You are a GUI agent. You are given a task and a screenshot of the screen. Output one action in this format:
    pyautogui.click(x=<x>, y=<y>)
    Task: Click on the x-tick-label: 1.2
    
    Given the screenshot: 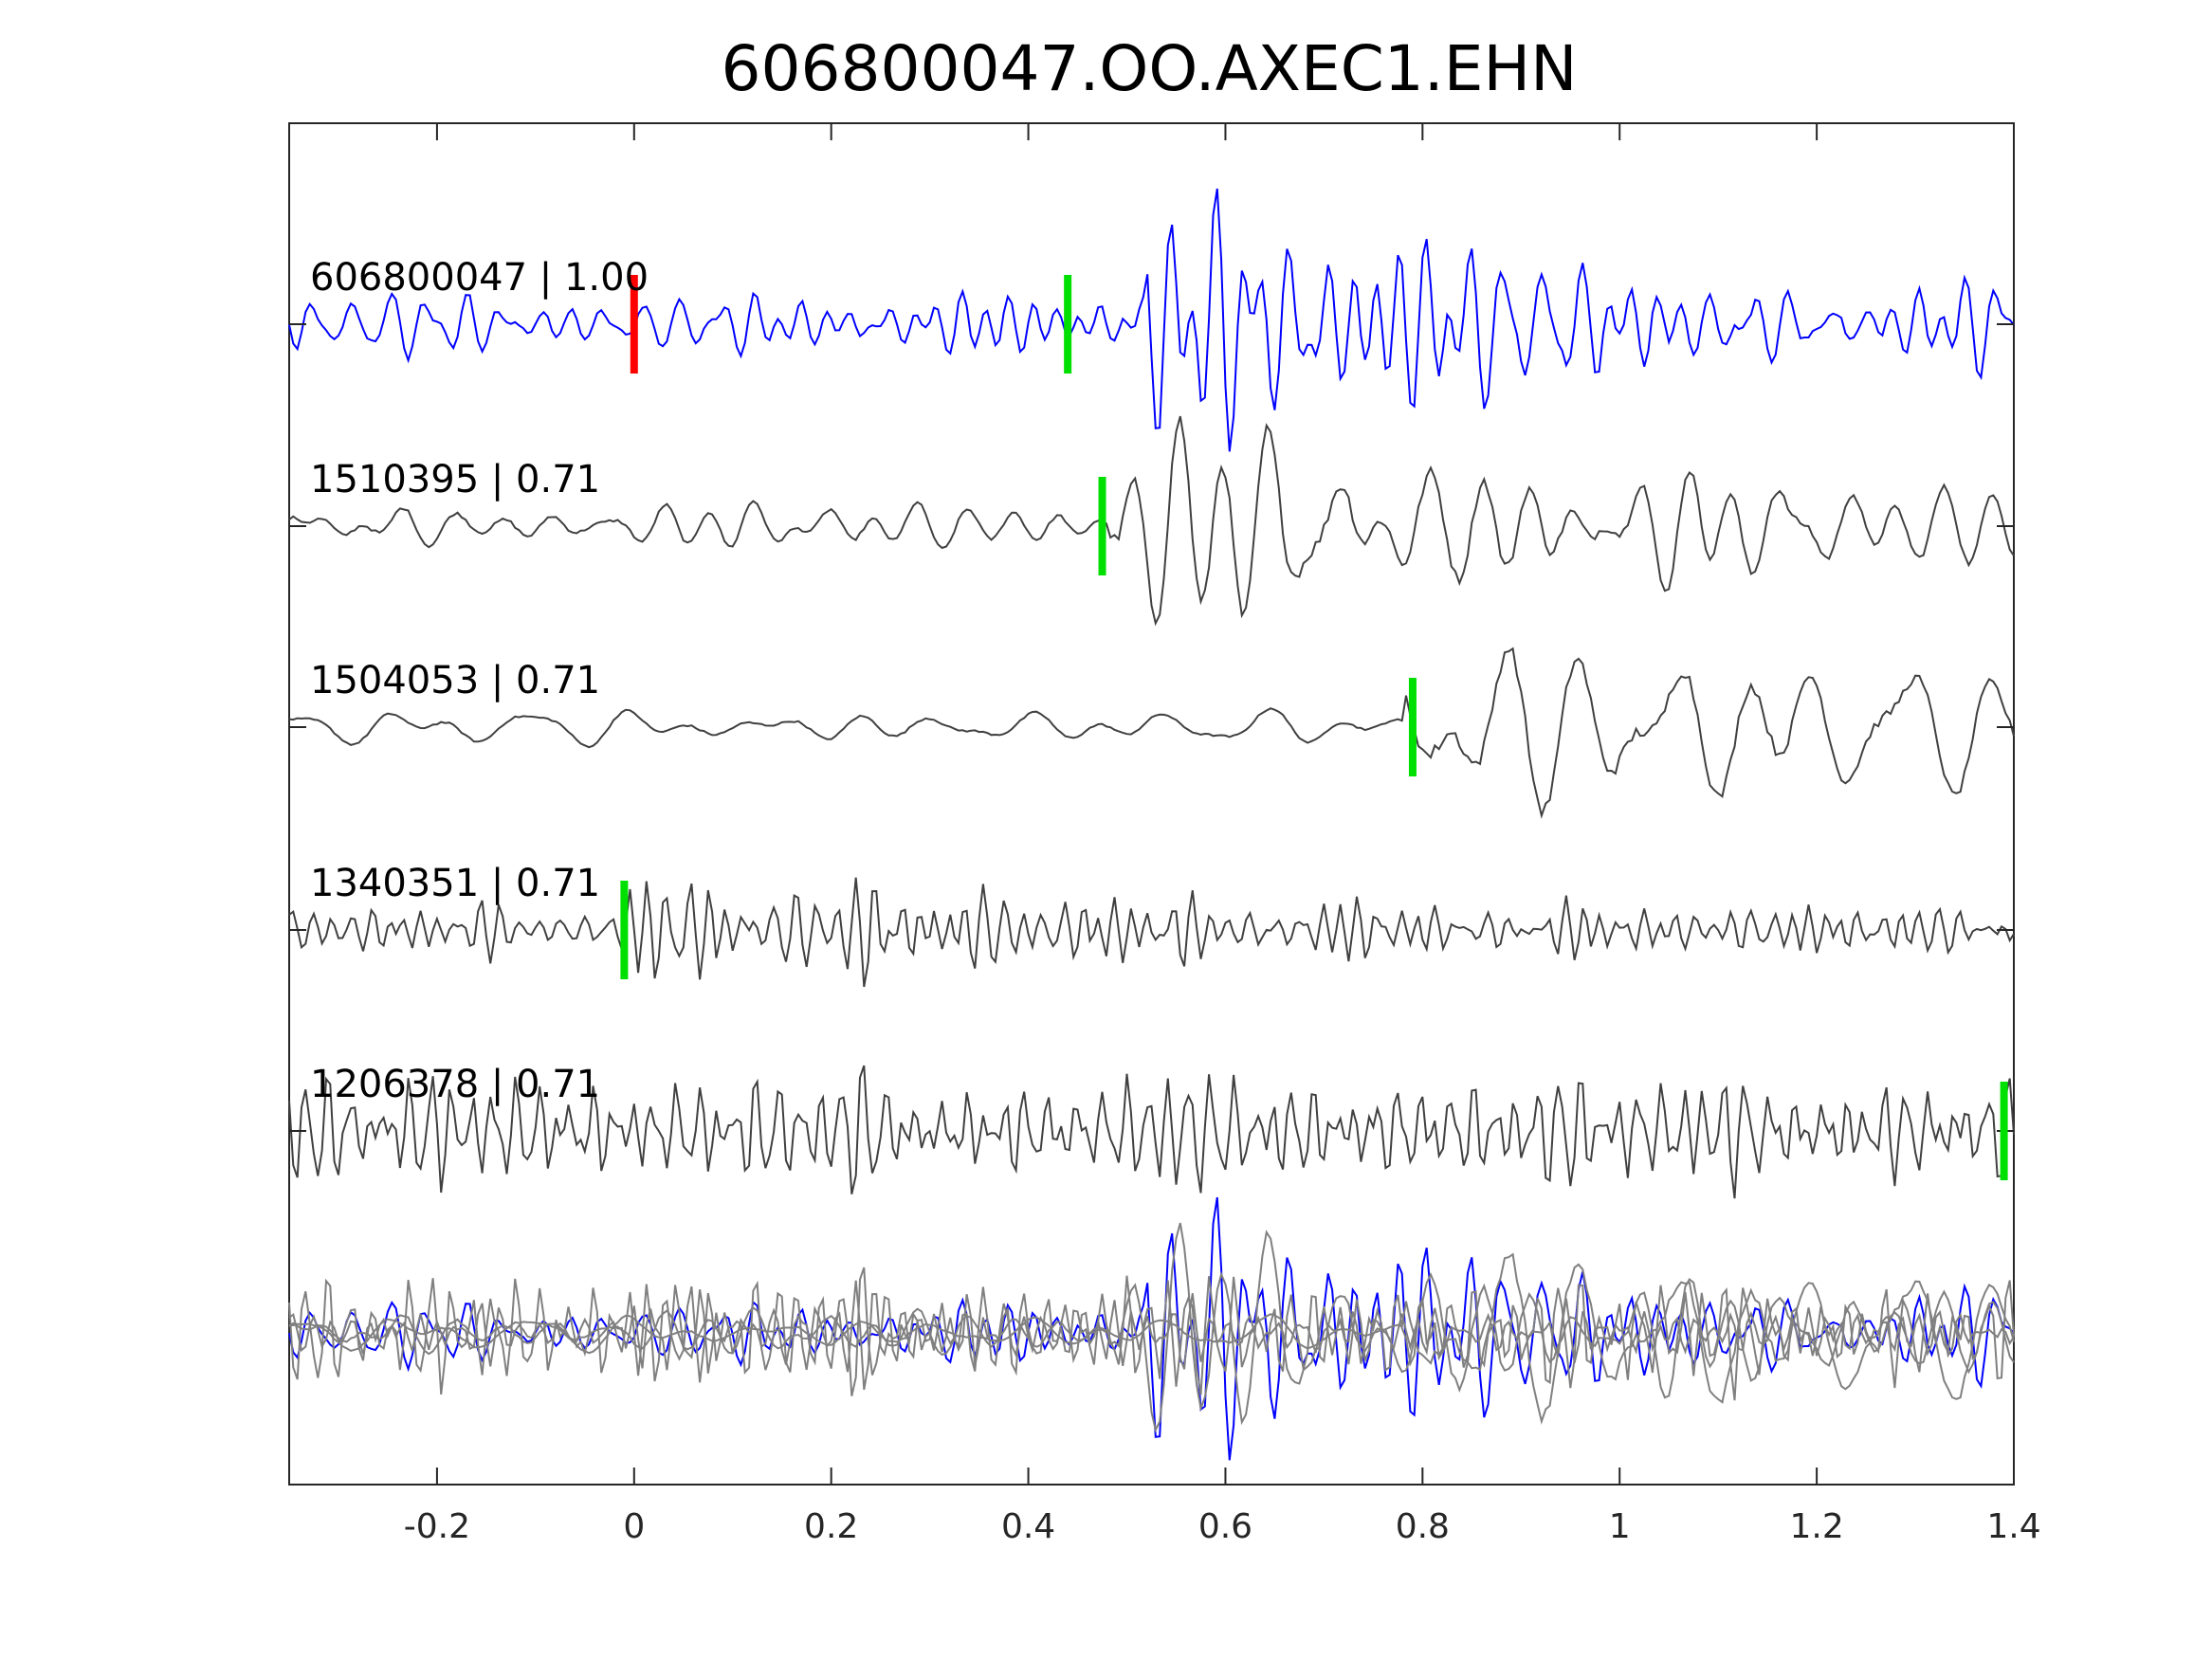 What is the action you would take?
    pyautogui.click(x=1816, y=1526)
    